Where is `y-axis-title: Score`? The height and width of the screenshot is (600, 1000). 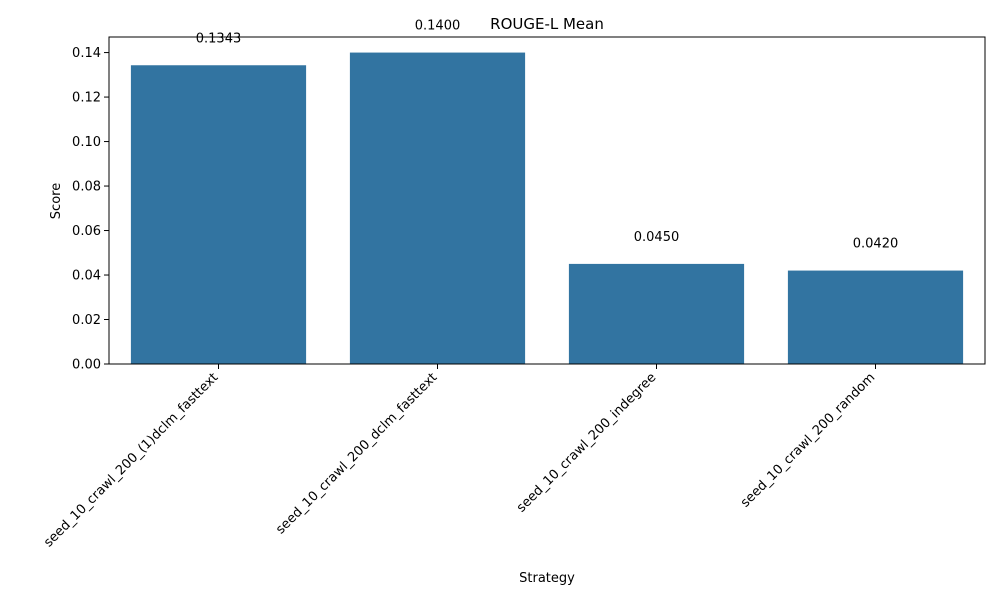 y-axis-title: Score is located at coordinates (56, 201).